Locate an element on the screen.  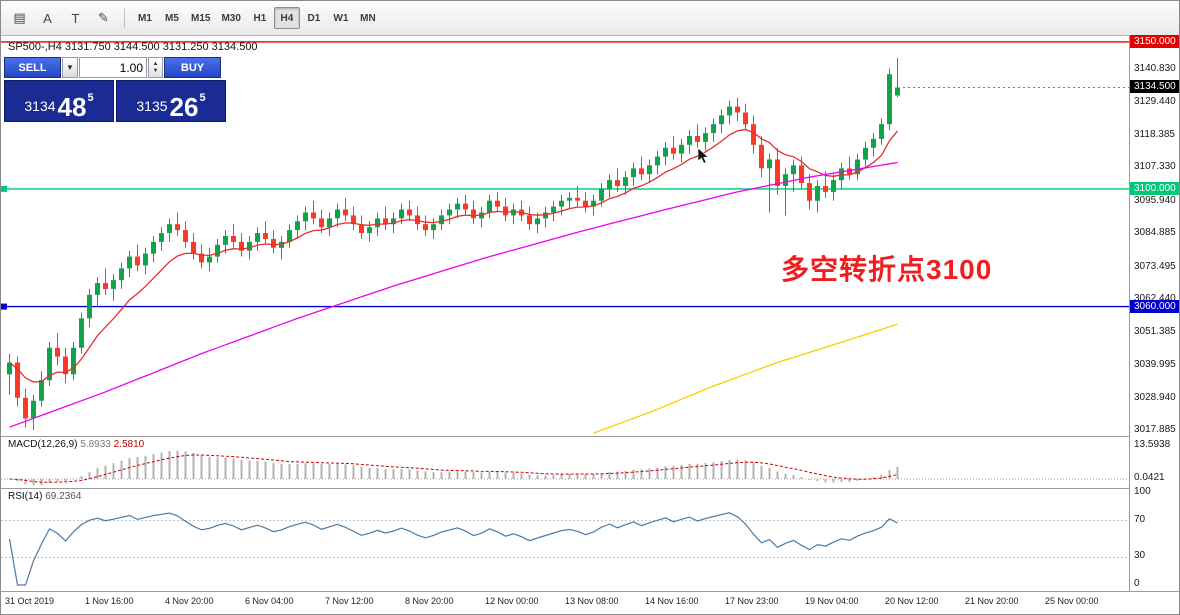
macd-chart-canvas is located at coordinates (565, 463).